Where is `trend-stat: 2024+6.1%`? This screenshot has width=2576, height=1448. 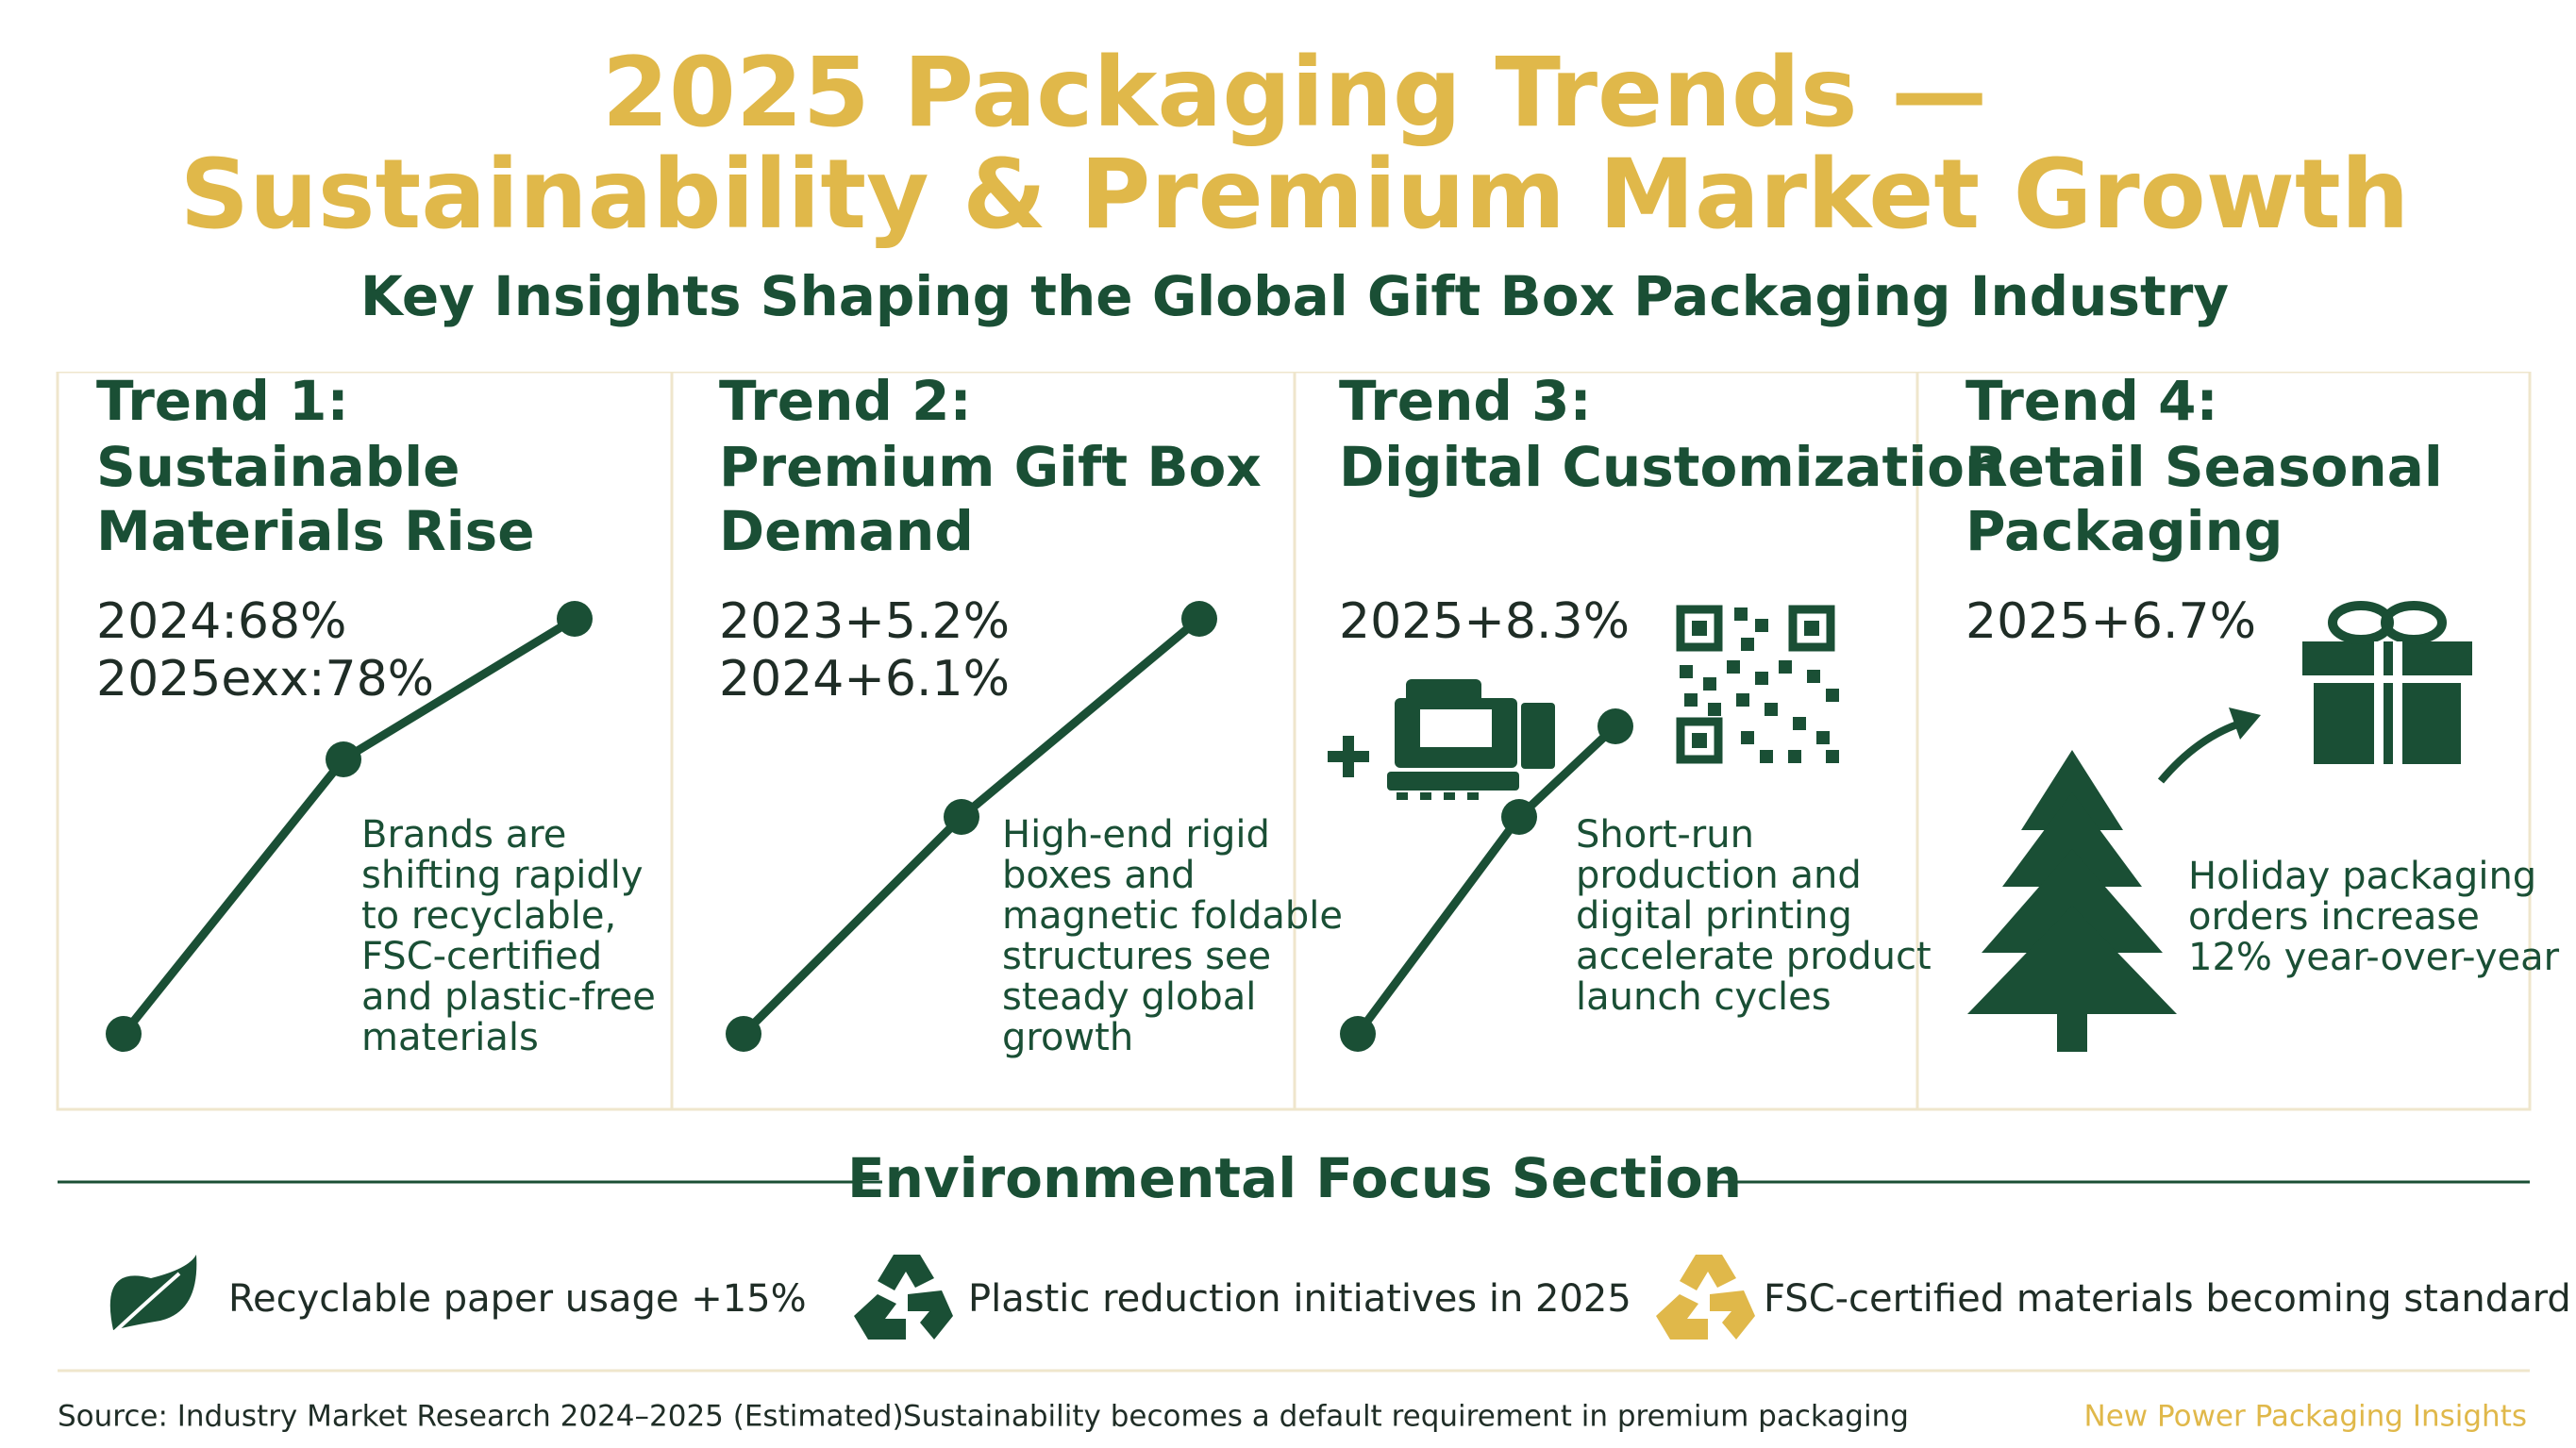
trend-stat: 2024+6.1% is located at coordinates (864, 679).